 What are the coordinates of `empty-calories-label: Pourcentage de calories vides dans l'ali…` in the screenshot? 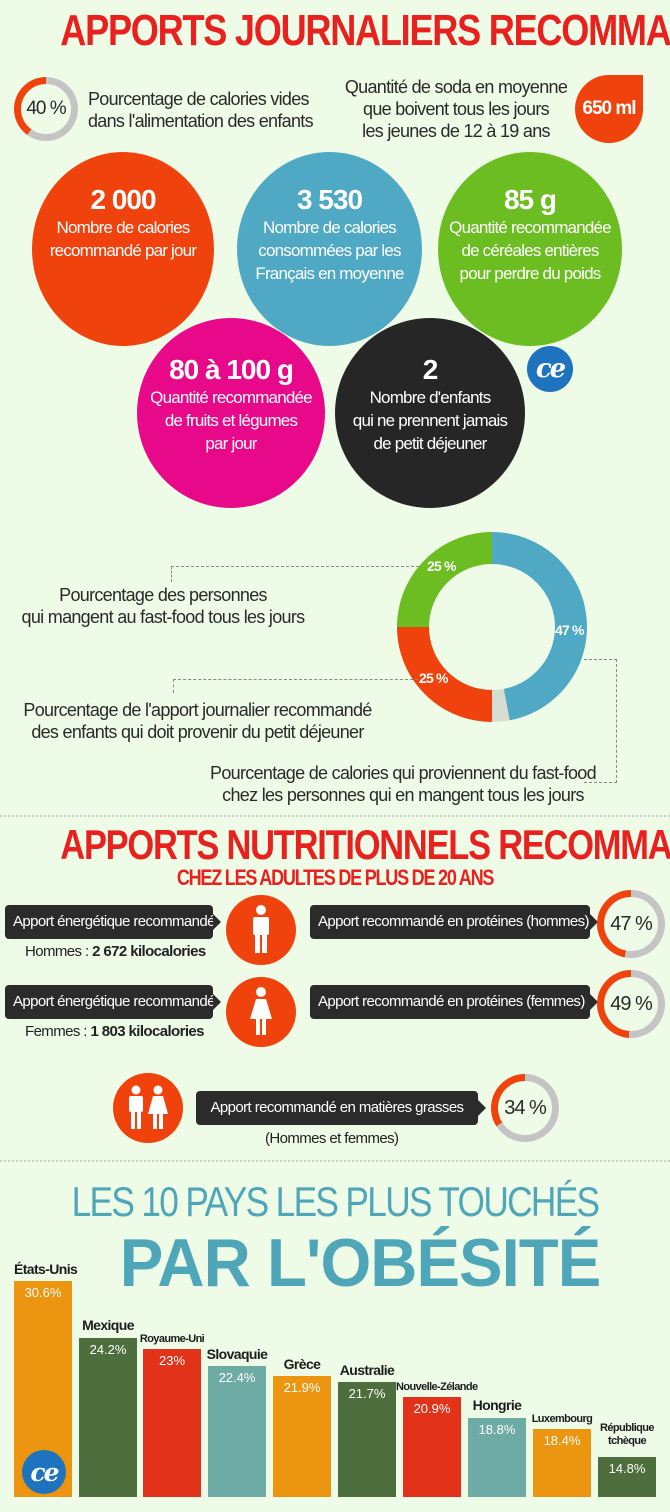 It's located at (201, 110).